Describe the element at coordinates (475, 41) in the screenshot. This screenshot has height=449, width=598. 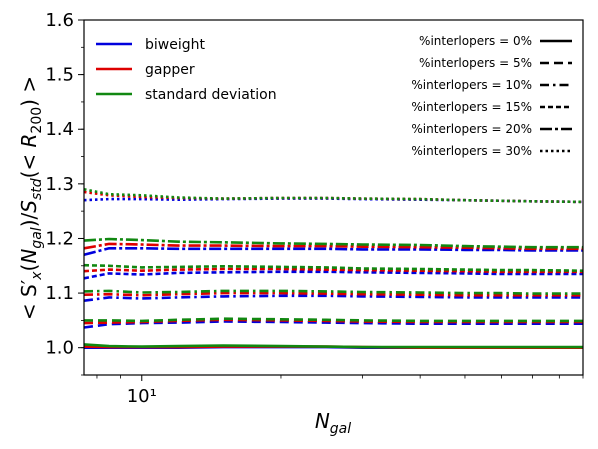
I see `legend-level-label: %interlopers = 0%` at that location.